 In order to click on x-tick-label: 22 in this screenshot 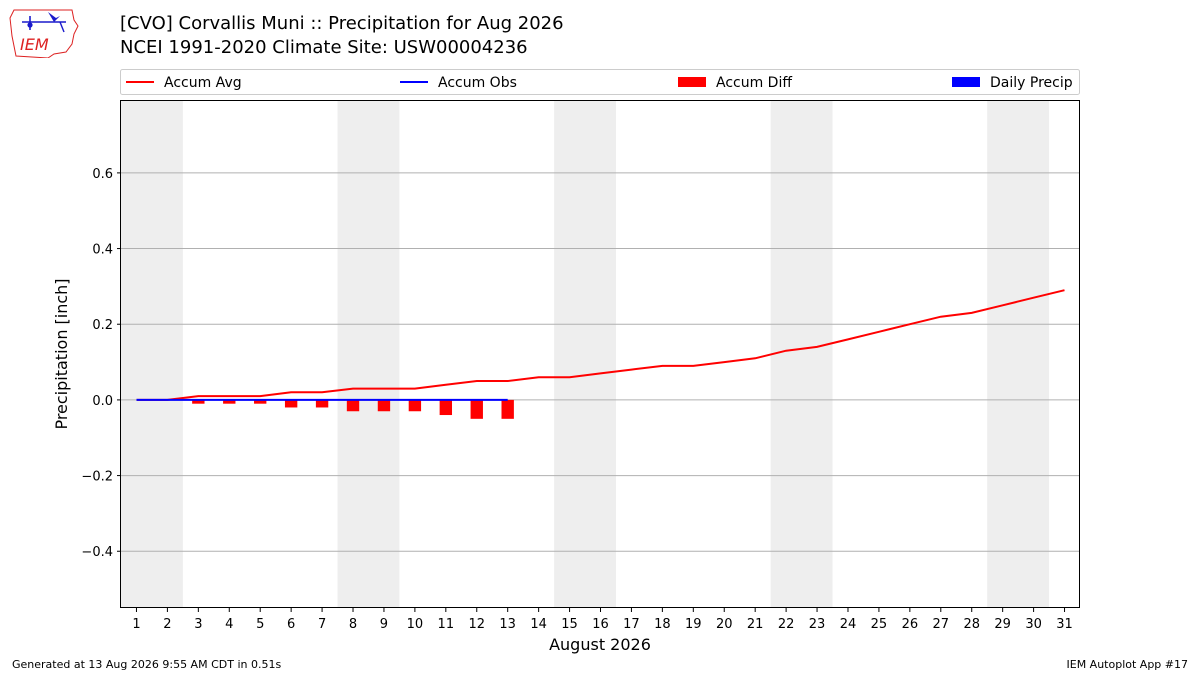, I will do `click(786, 624)`.